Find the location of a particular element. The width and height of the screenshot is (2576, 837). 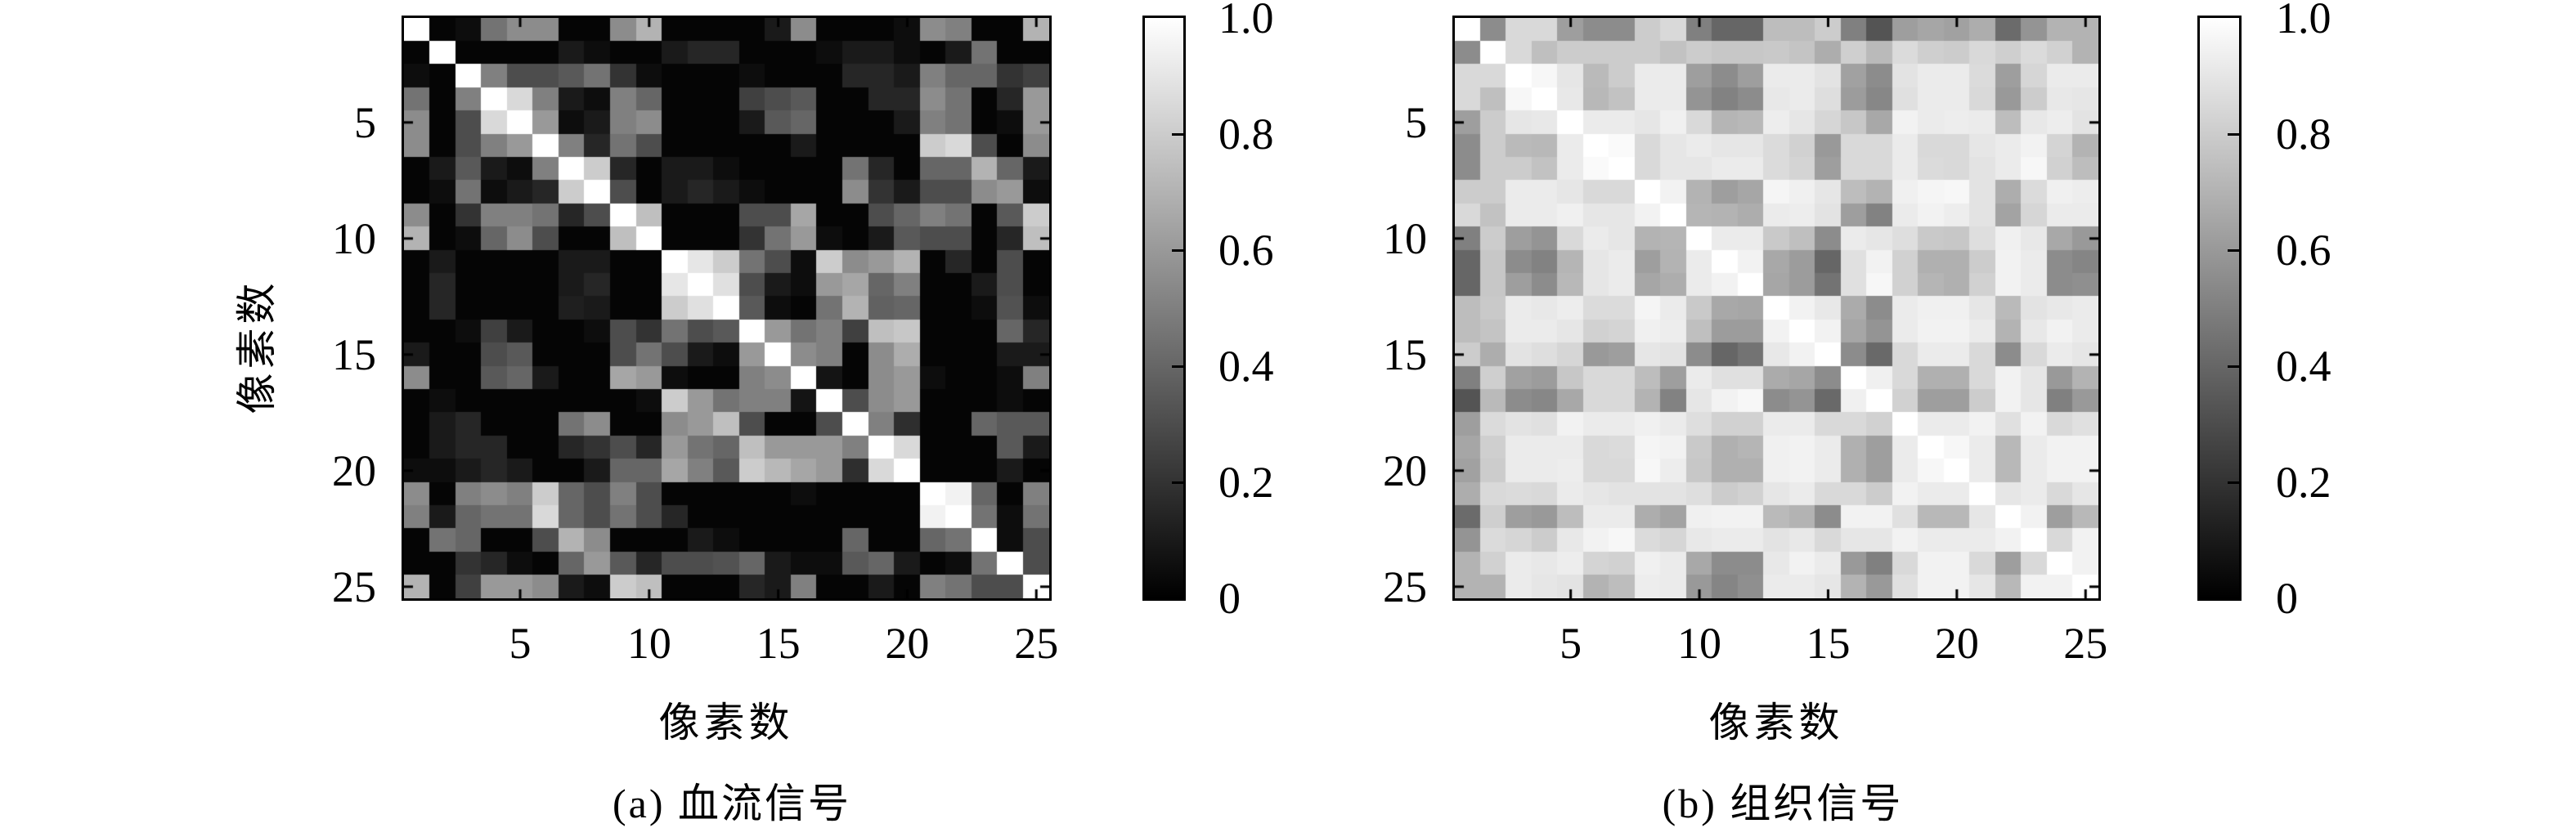

heatmap-a-xlabel: 像素数 is located at coordinates (726, 722).